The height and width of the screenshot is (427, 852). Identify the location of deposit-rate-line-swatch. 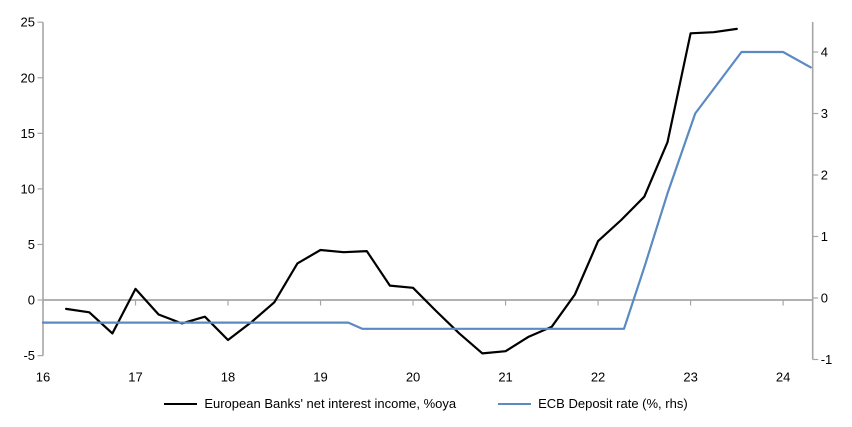
(515, 404).